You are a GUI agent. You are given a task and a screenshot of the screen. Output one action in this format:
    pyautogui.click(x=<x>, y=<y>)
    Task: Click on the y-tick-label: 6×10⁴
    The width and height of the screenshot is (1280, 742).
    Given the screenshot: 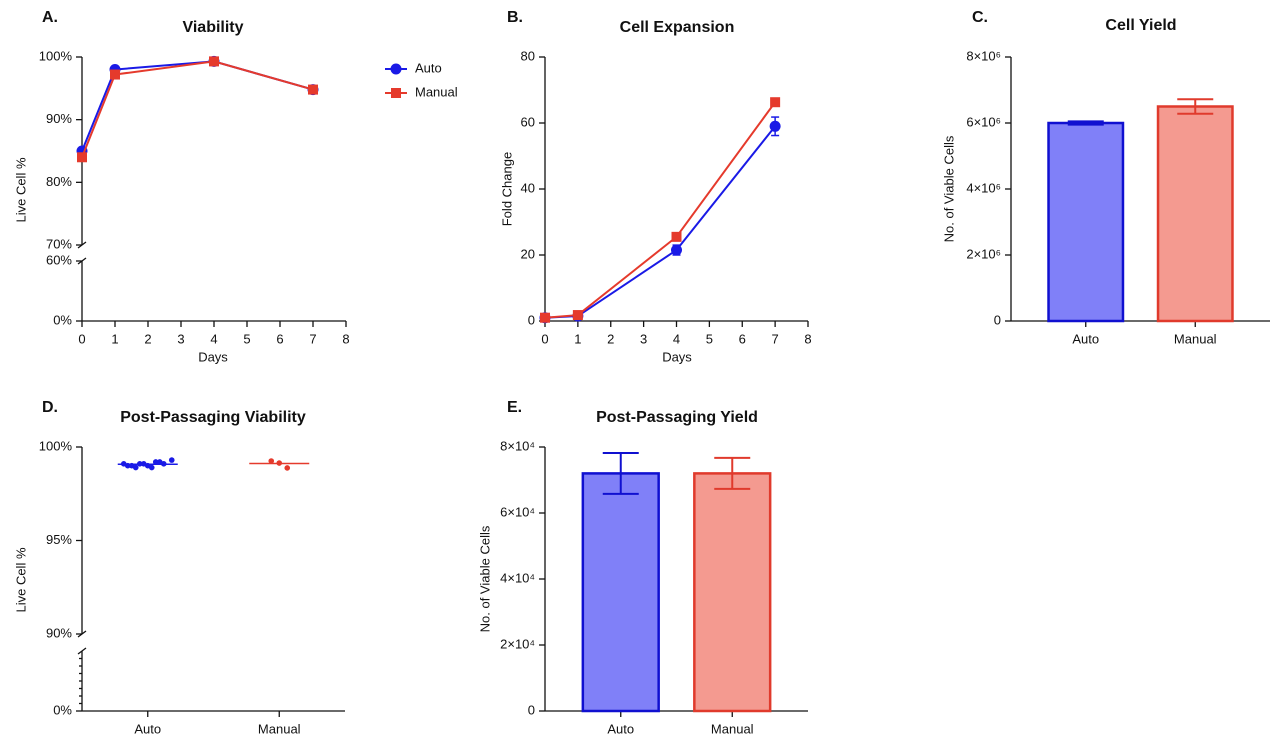 What is the action you would take?
    pyautogui.click(x=517, y=511)
    